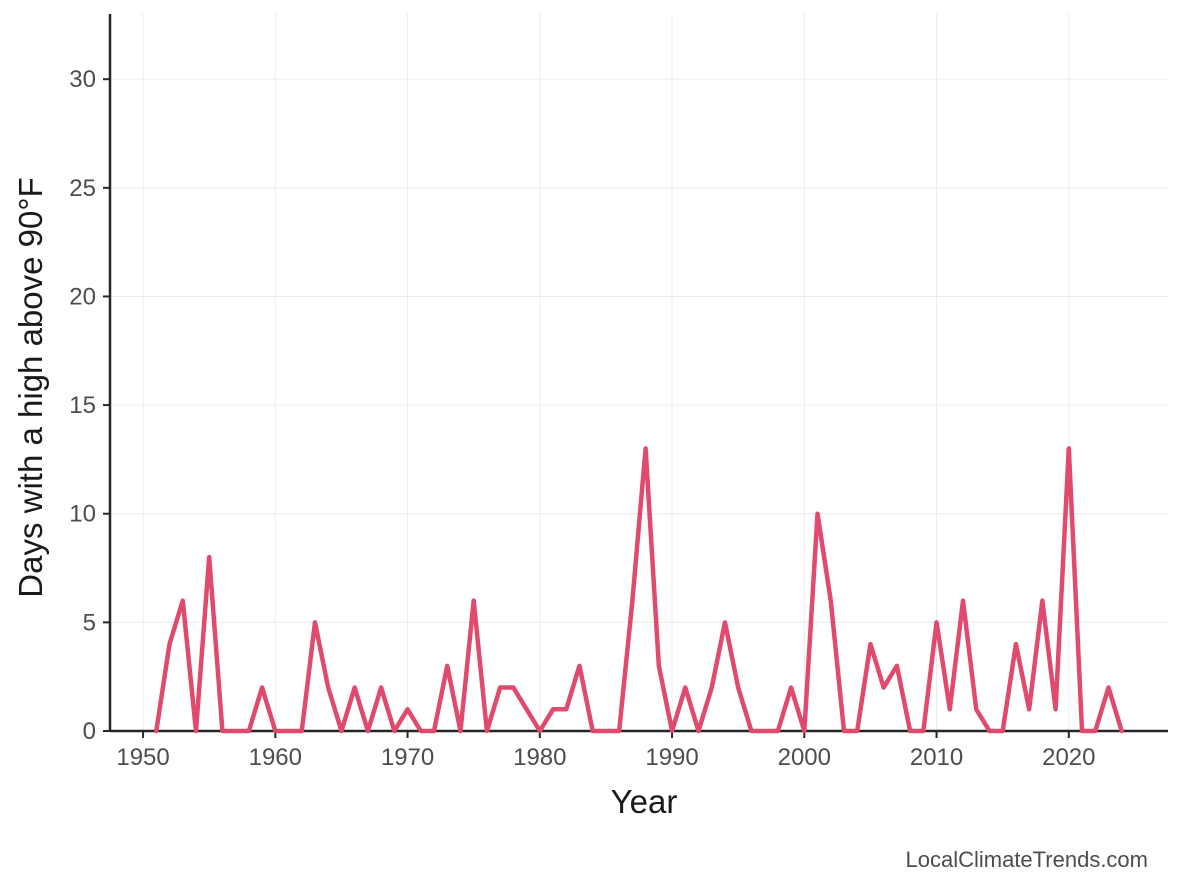  Describe the element at coordinates (89, 731) in the screenshot. I see `y-tick-label: 0` at that location.